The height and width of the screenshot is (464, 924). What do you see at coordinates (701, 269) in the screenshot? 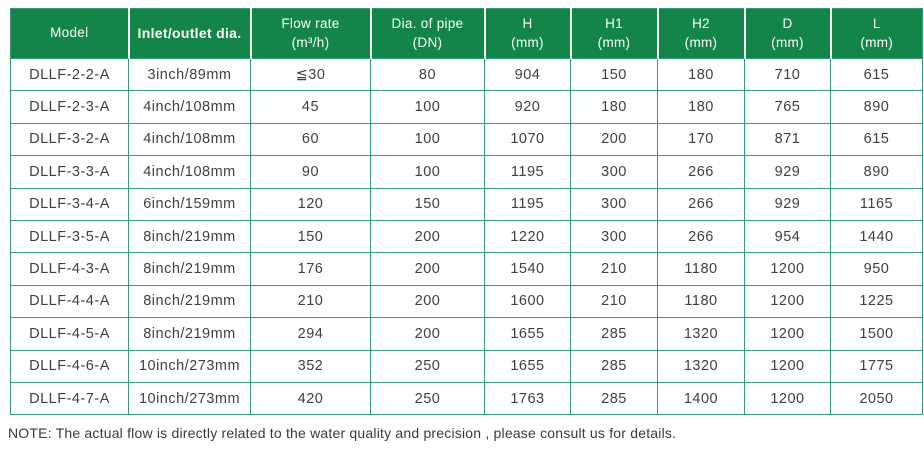
I see `table-cell-h2: 1180` at bounding box center [701, 269].